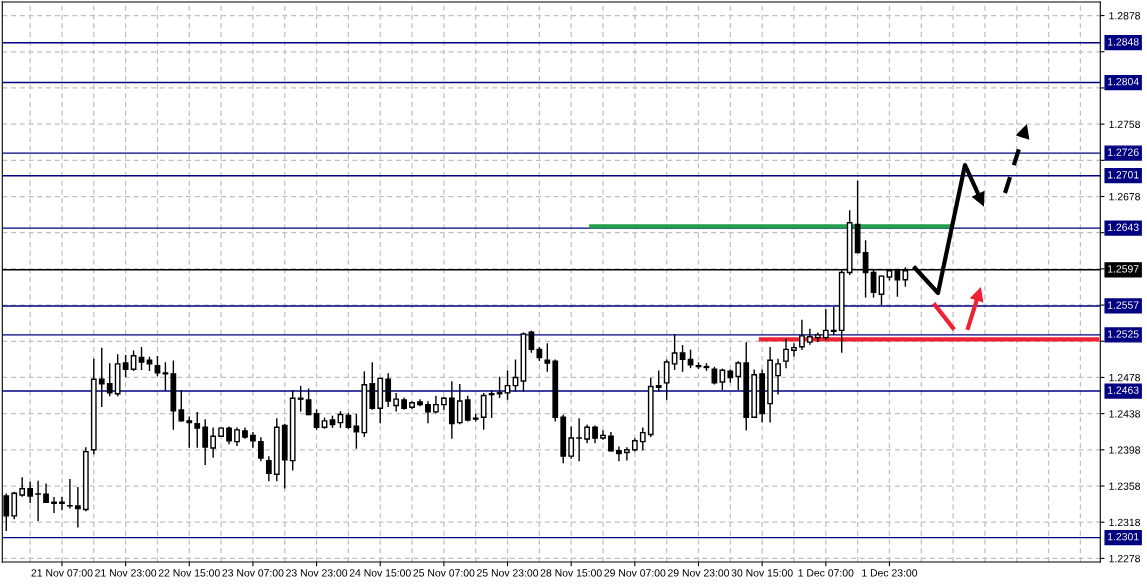 This screenshot has height=584, width=1147. I want to click on x-tick-label: 29 Nov 23:00, so click(699, 573).